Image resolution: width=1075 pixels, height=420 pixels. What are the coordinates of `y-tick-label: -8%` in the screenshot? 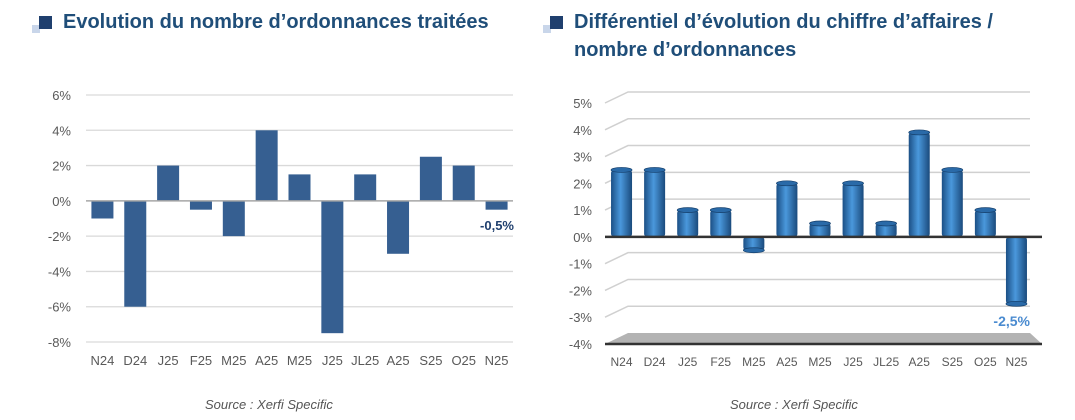 It's located at (60, 342).